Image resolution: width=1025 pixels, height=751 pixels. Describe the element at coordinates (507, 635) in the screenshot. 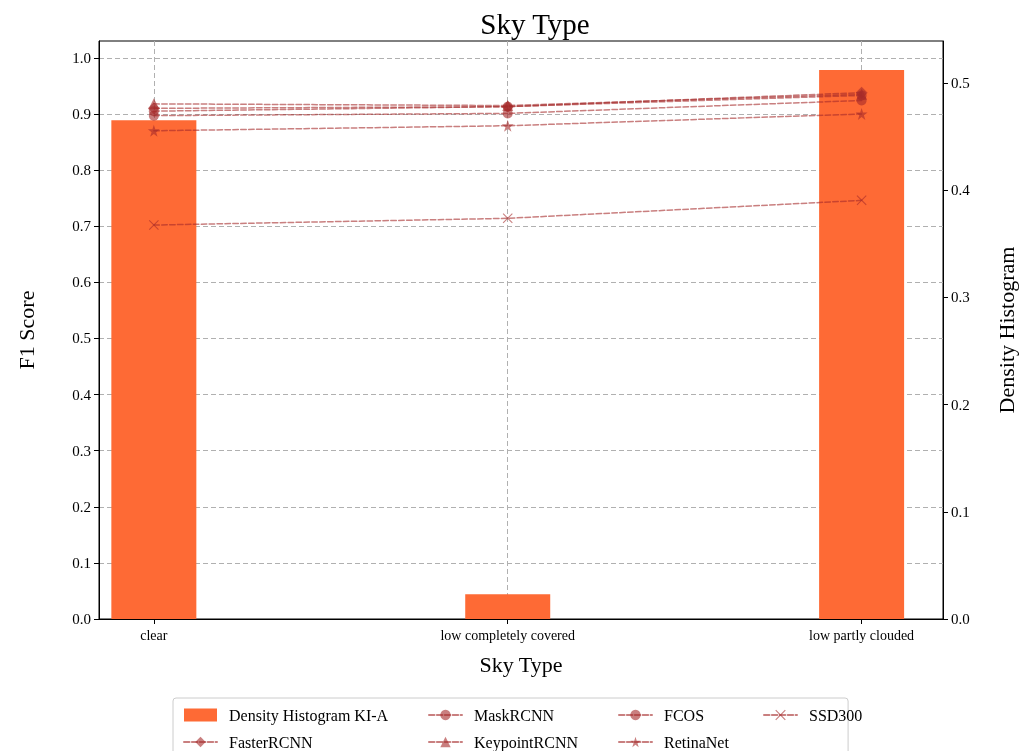

I see `x-tick-label: low completely covered` at that location.